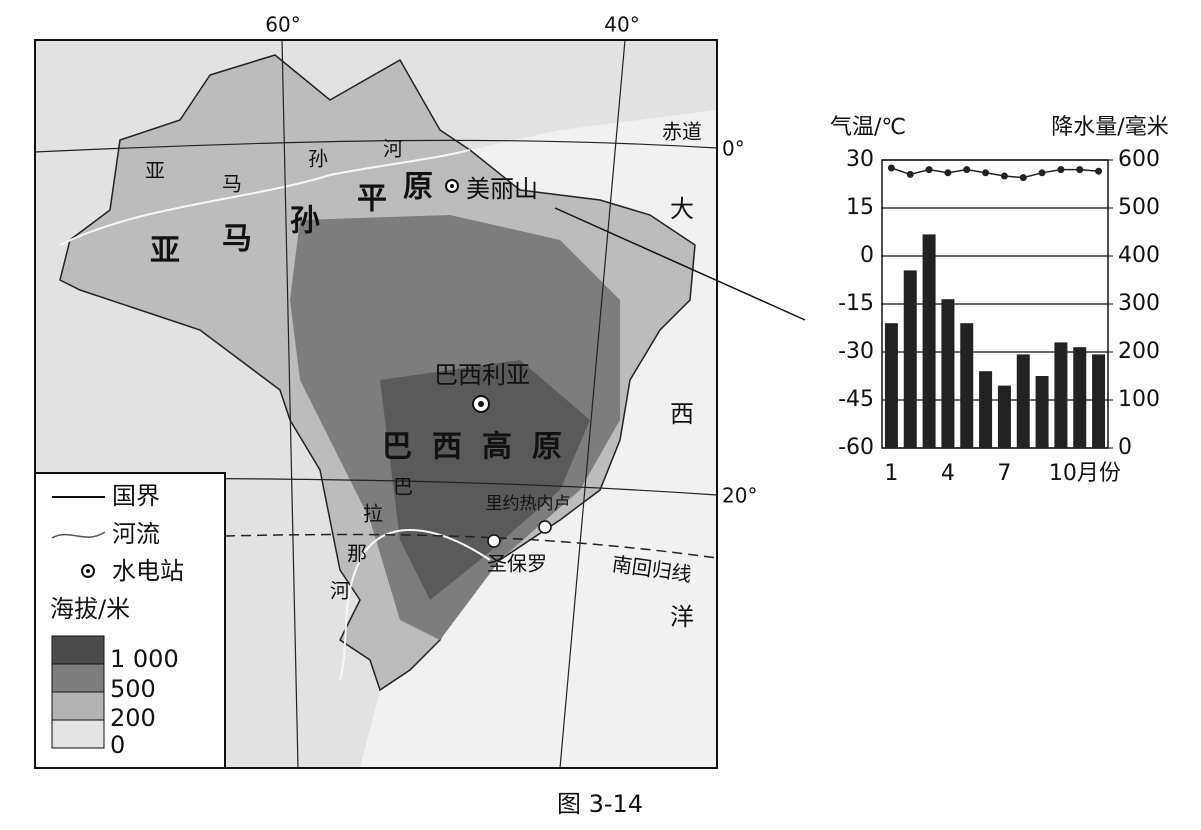  I want to click on ocean-char: 洋, so click(682, 617).